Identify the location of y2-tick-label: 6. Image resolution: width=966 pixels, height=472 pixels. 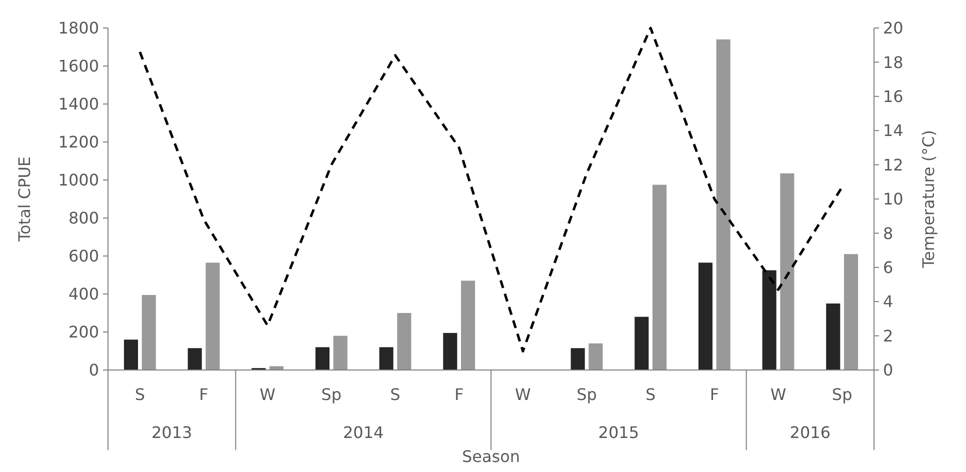
(888, 267).